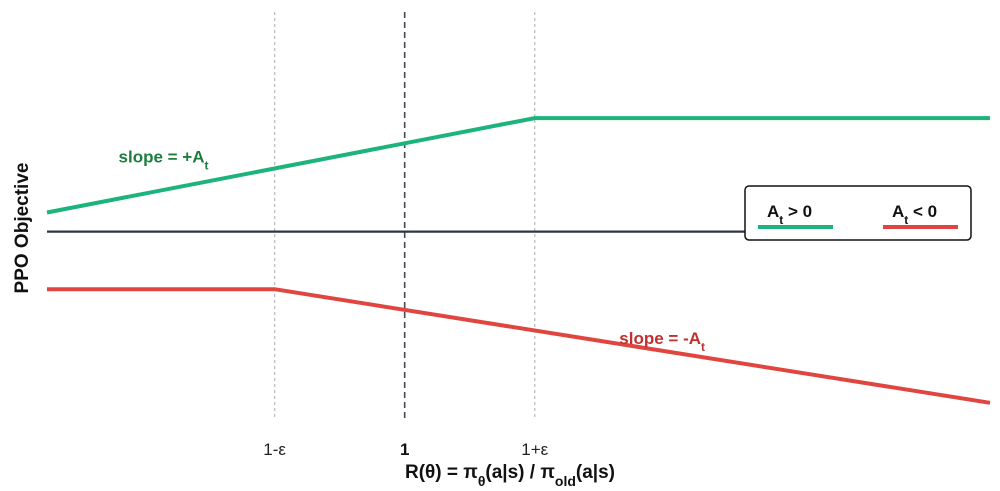  Describe the element at coordinates (534, 449) in the screenshot. I see `x-tick-label-2: 1+ε` at that location.